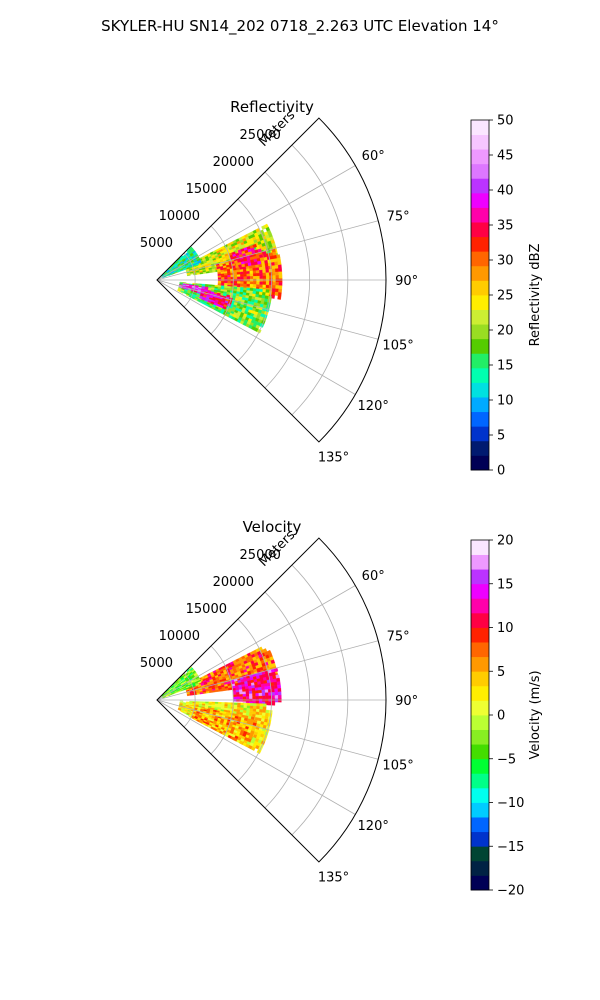  I want to click on colorbar-tick-label: 45, so click(505, 156).